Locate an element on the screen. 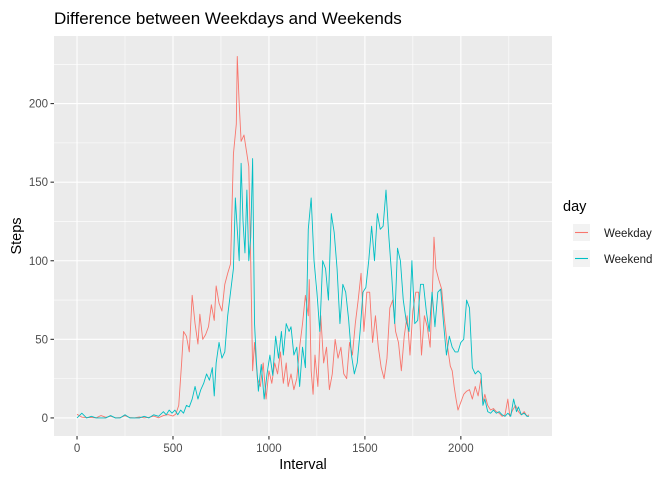 This screenshot has height=480, width=672. y-axis-ticks: 0 50 100 150 200 is located at coordinates (41, 262).